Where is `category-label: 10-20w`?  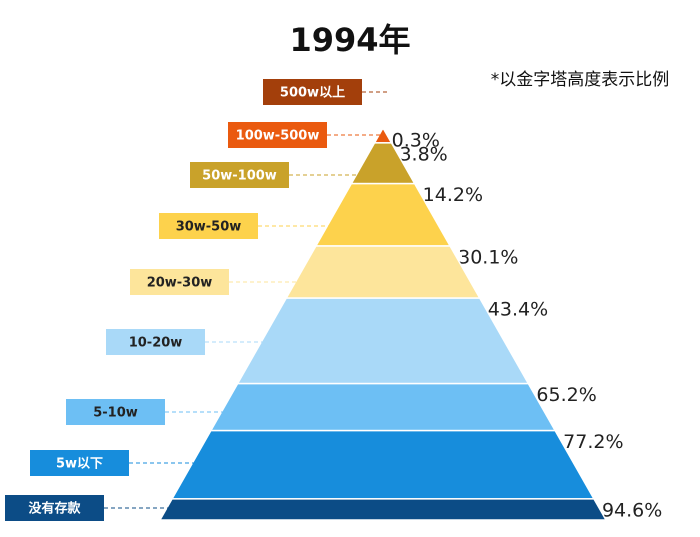 category-label: 10-20w is located at coordinates (156, 343).